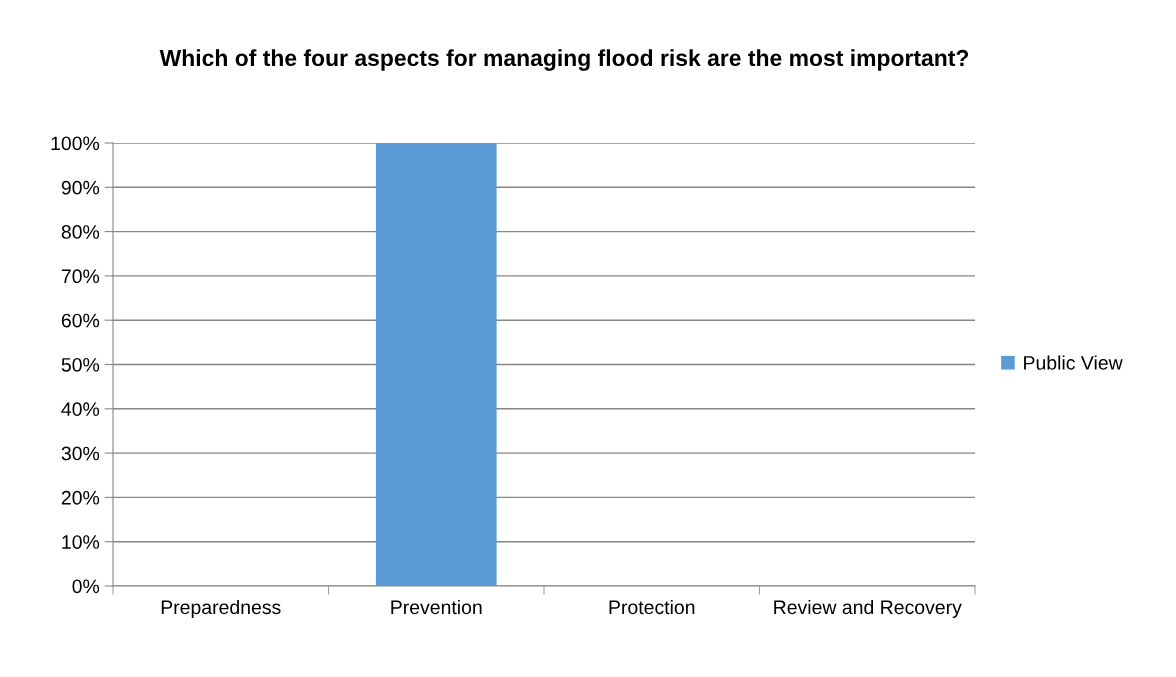 The height and width of the screenshot is (677, 1176). What do you see at coordinates (80, 453) in the screenshot?
I see `y-tick-label: 30%` at bounding box center [80, 453].